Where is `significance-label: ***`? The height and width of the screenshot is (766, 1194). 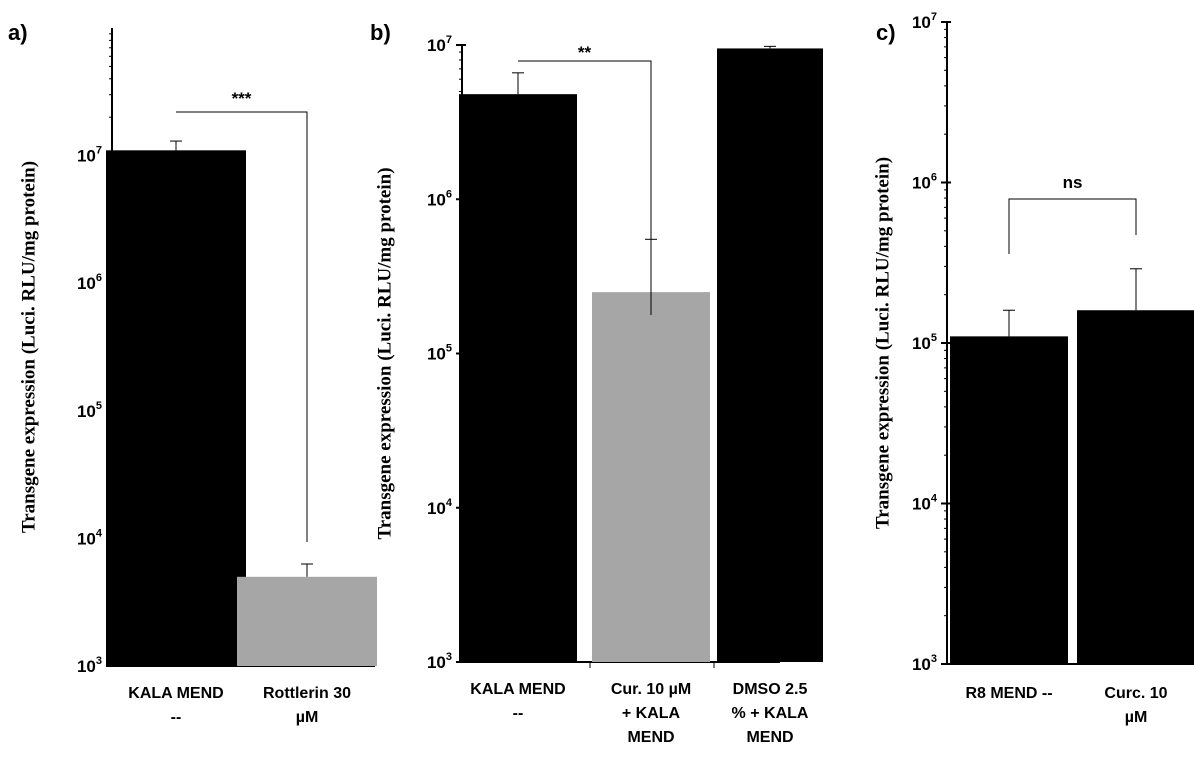 significance-label: *** is located at coordinates (242, 98).